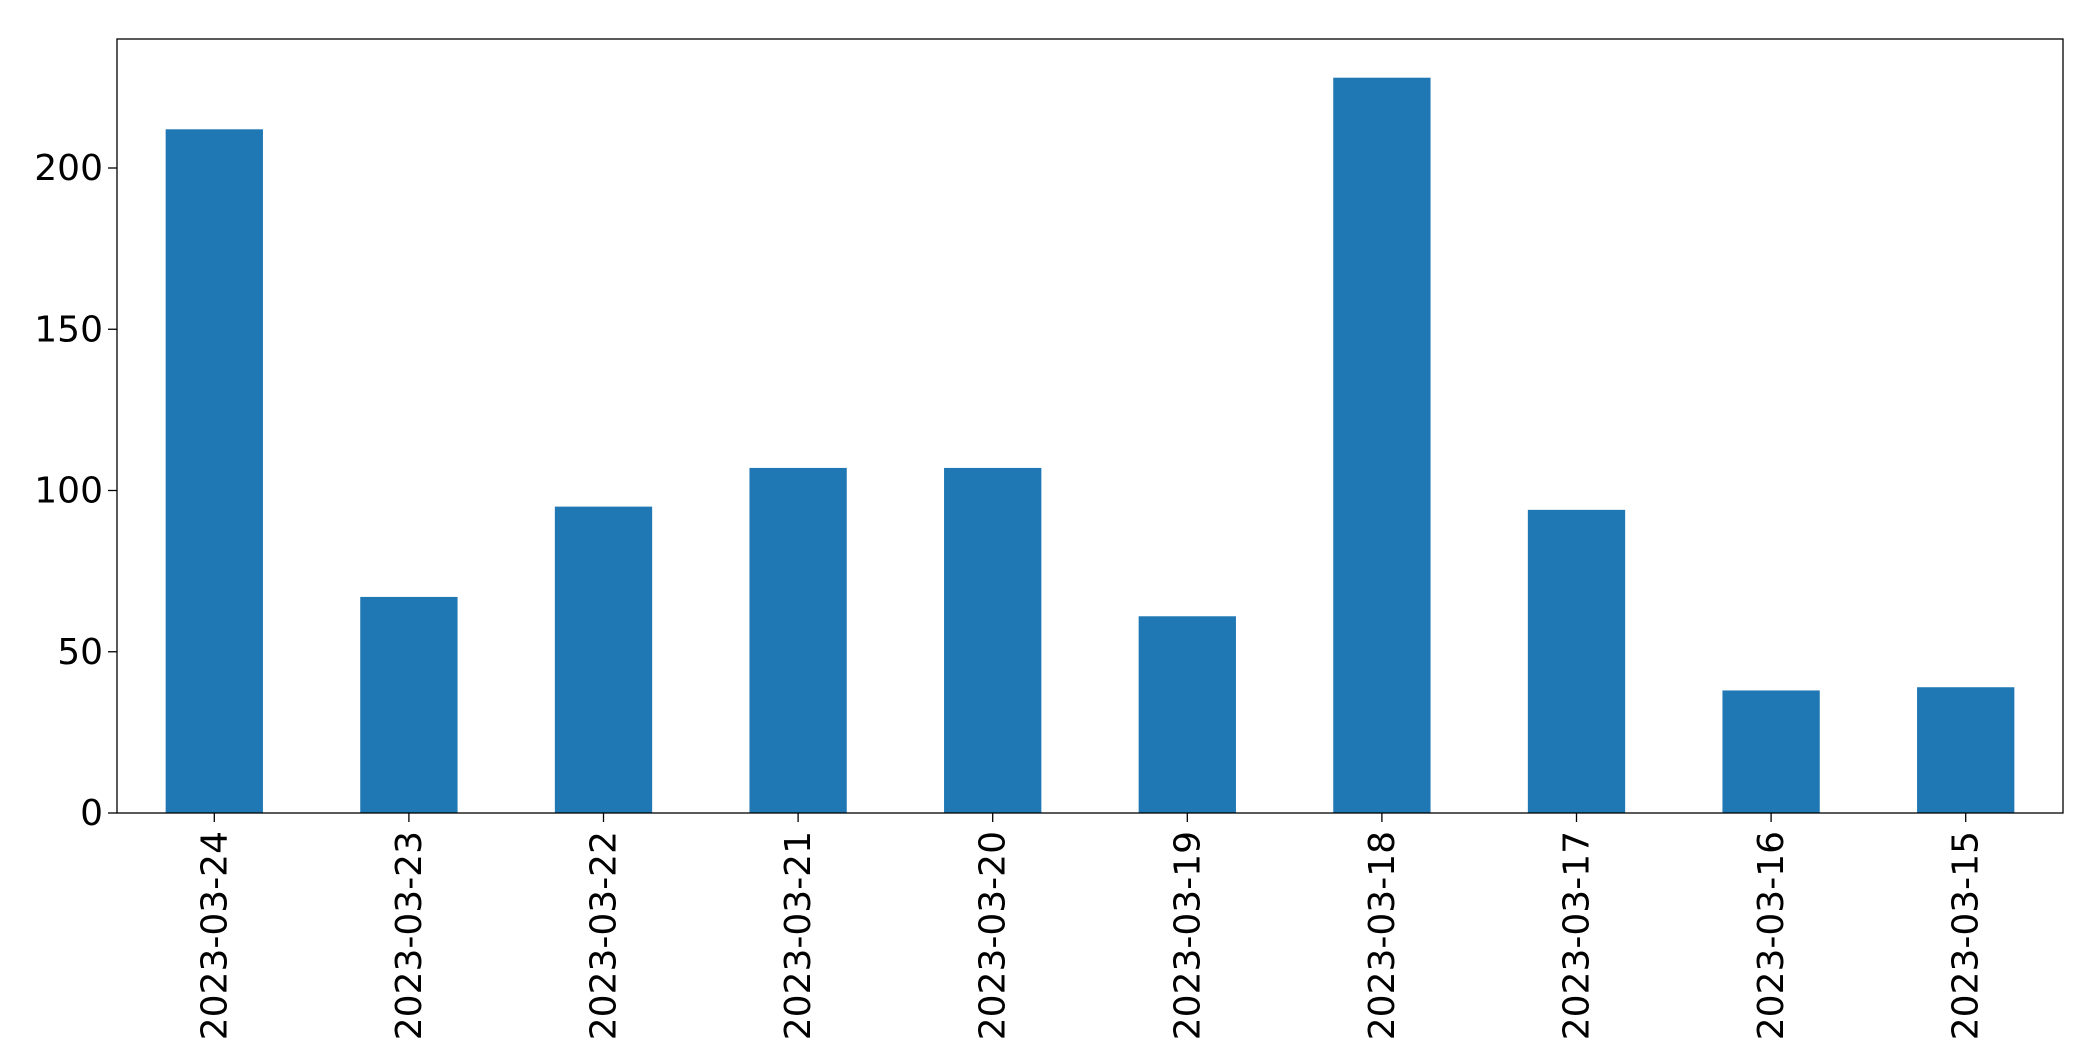 The image size is (2093, 1061). Describe the element at coordinates (80, 652) in the screenshot. I see `y-tick-label: 50` at that location.